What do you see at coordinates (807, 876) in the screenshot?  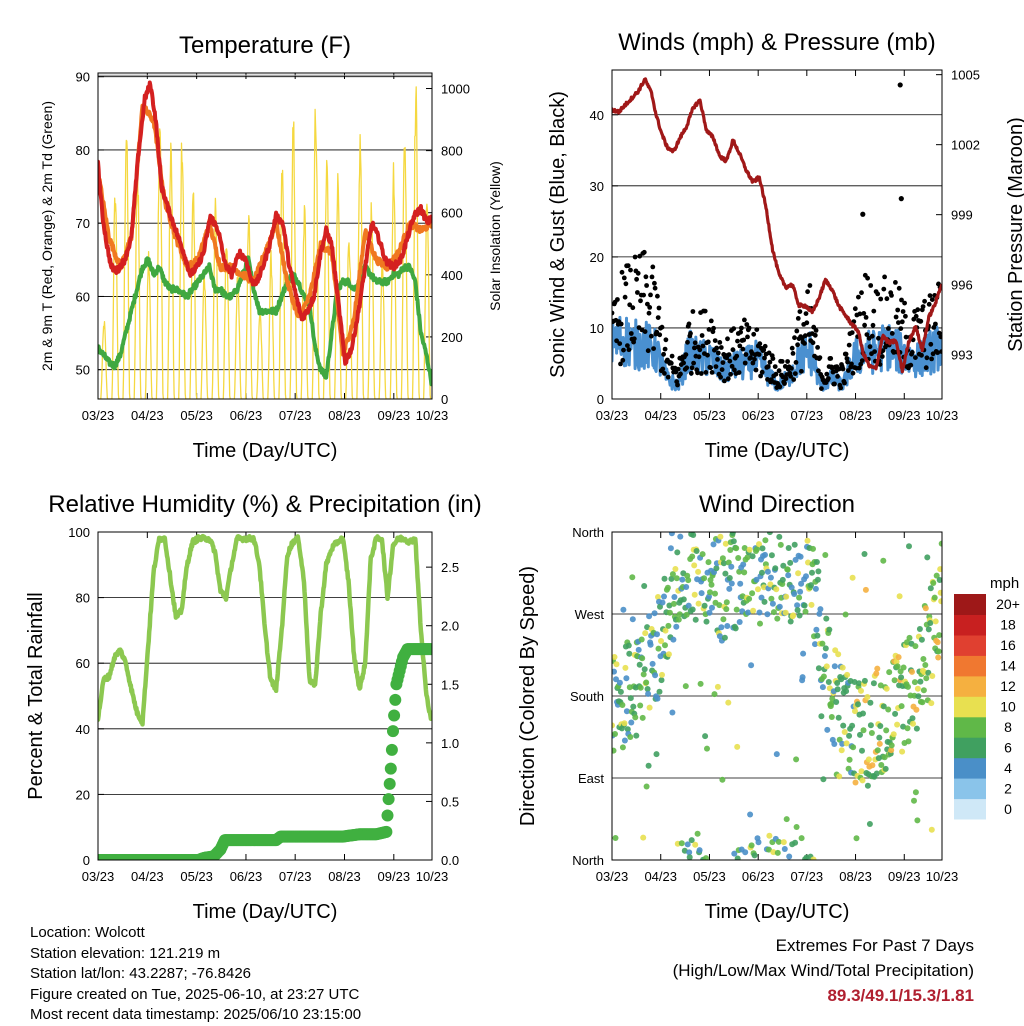 I see `direction-x-tick-label: 07/23` at bounding box center [807, 876].